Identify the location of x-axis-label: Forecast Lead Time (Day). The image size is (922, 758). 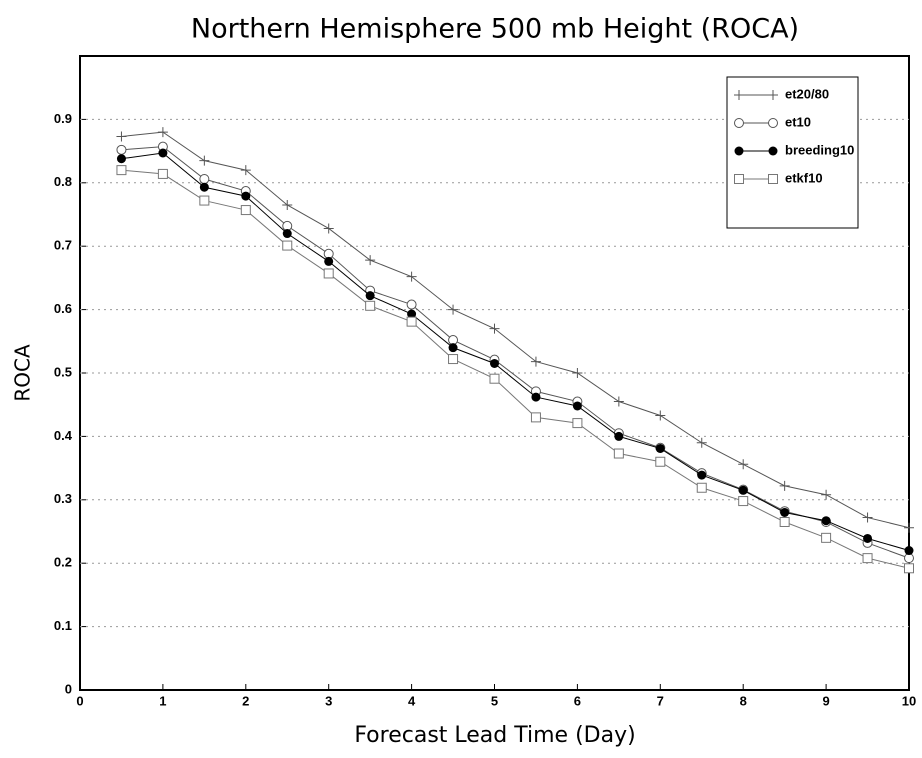
(494, 735).